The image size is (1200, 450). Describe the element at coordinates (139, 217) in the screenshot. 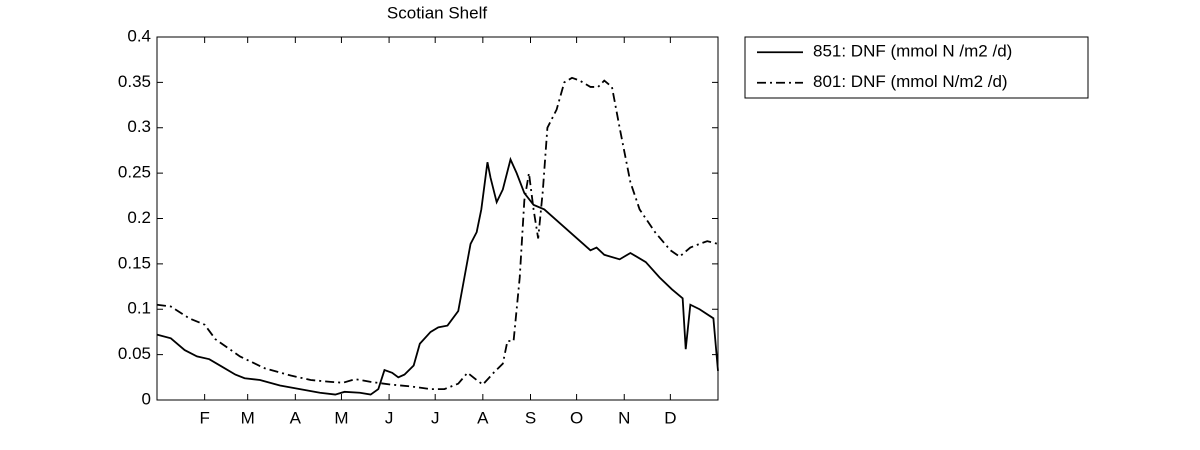

I see `y-tick-label: 0.2` at that location.